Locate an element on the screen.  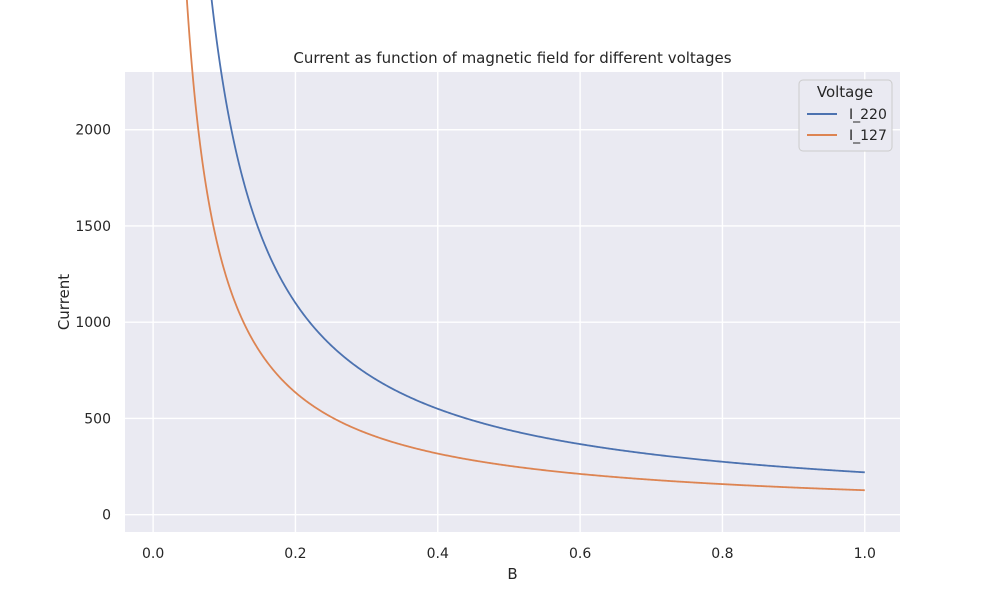
x-tick-label: 0.0 is located at coordinates (153, 554).